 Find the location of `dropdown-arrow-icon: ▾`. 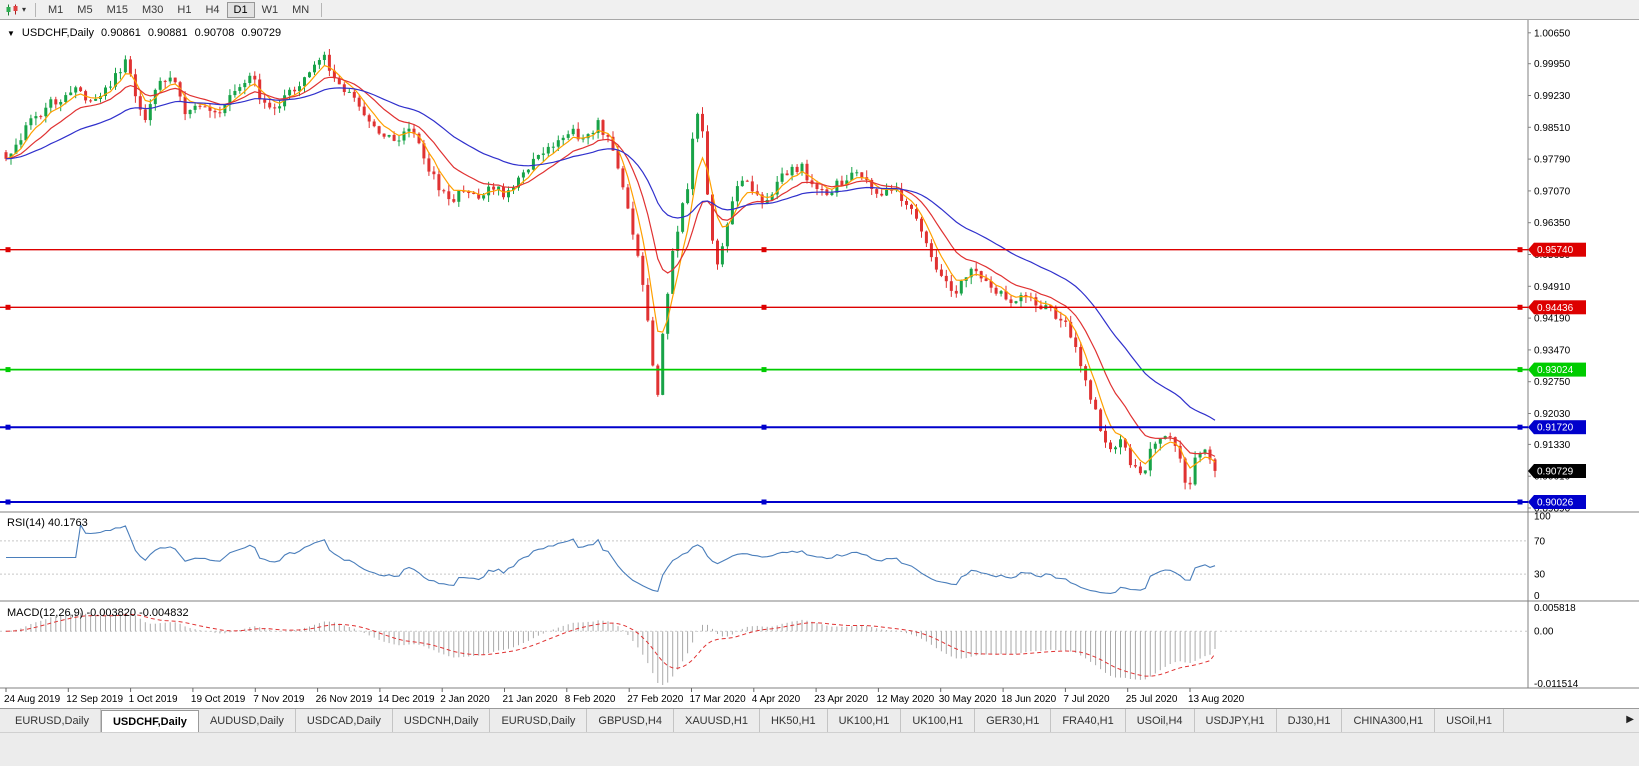

dropdown-arrow-icon: ▾ is located at coordinates (24, 9).